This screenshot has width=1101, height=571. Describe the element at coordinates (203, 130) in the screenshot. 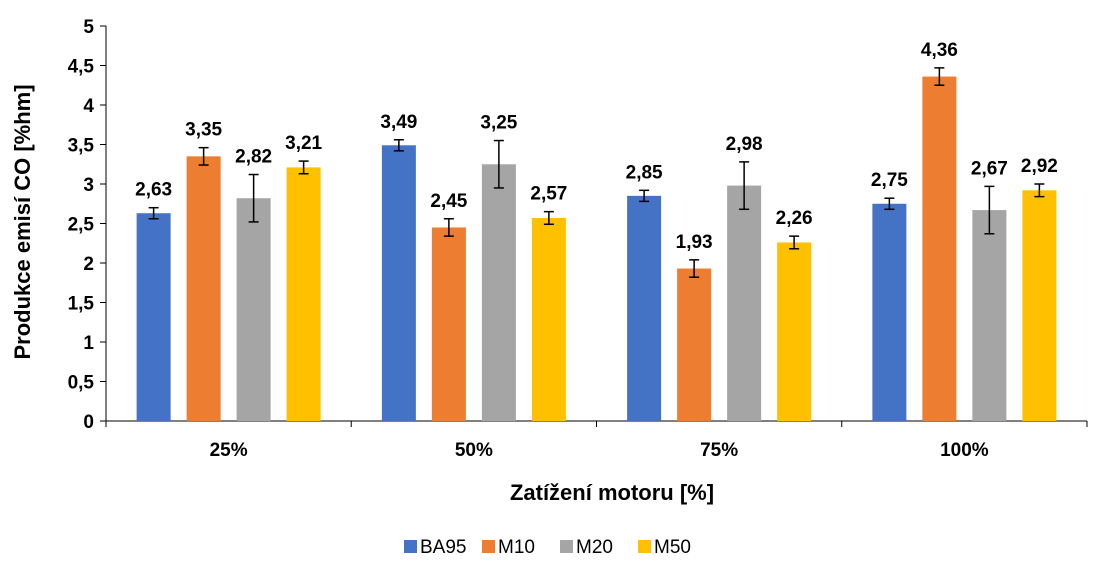

I see `data-label: 3,35` at that location.